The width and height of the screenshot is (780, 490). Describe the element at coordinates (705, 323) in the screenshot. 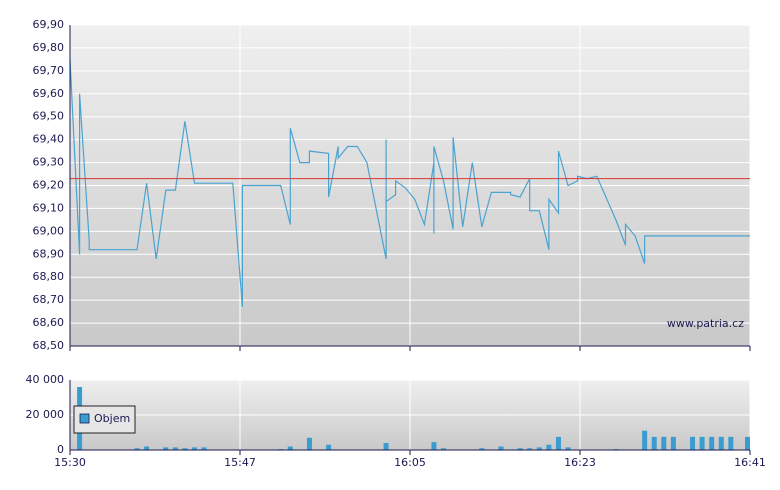

I see `watermark: www.patria.cz` at that location.